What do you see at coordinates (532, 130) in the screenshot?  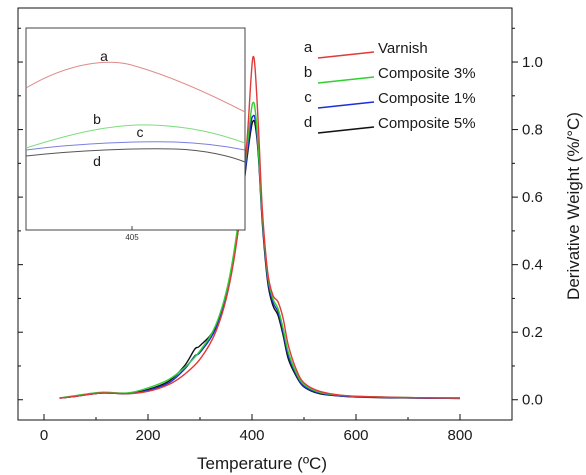 I see `y-tick-label: 0.8` at bounding box center [532, 130].